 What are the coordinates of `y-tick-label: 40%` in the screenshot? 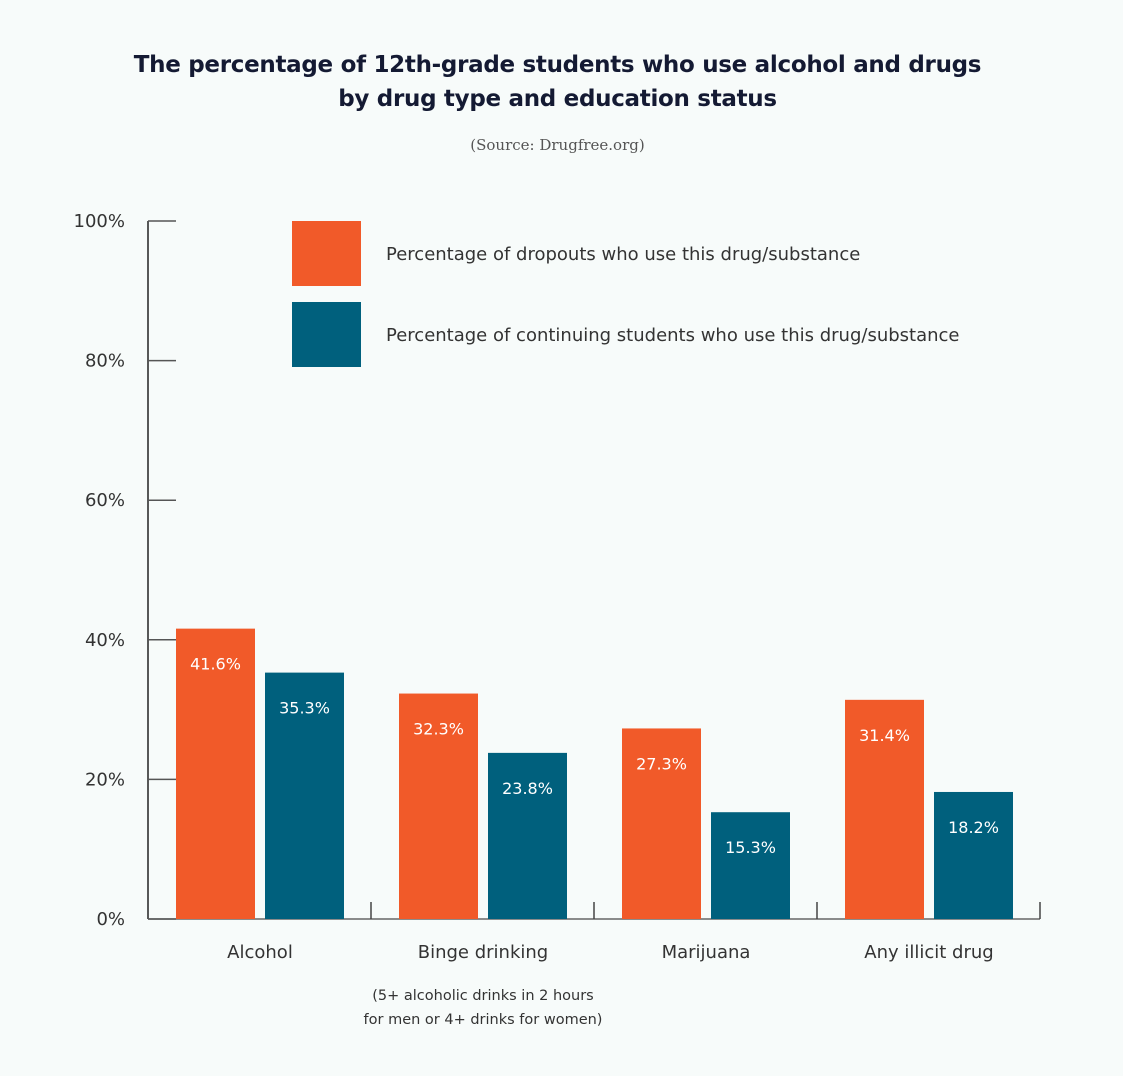 It's located at (105, 640).